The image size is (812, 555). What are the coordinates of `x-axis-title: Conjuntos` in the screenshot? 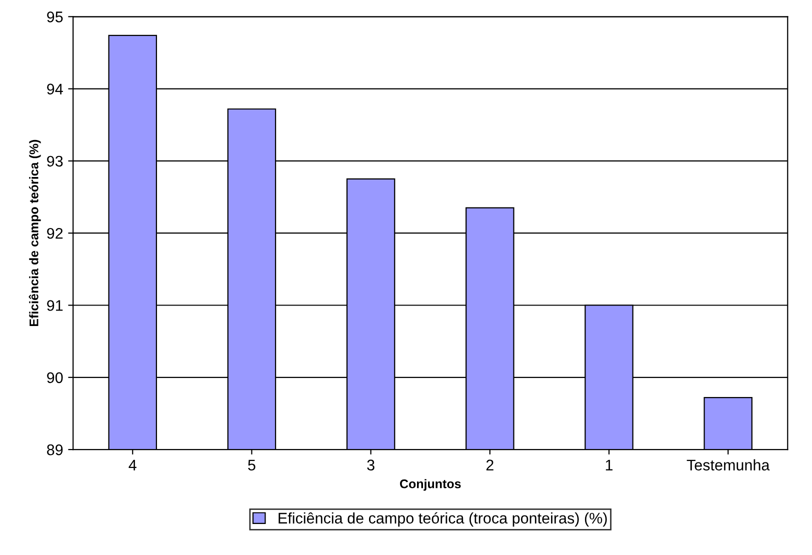 It's located at (430, 485).